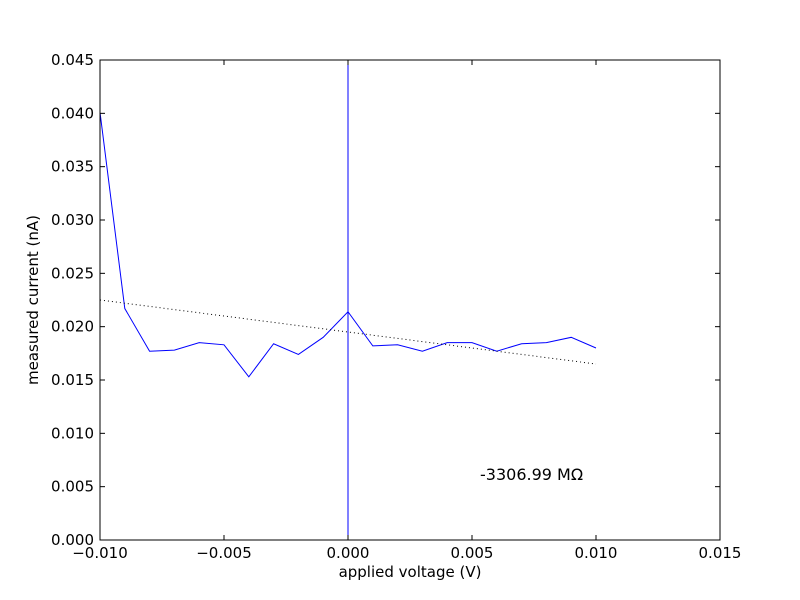  I want to click on y-tick-label: 0.000, so click(72, 540).